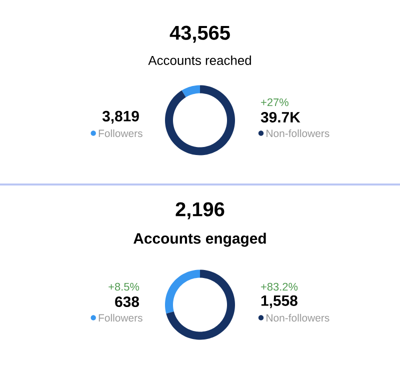  What do you see at coordinates (274, 102) in the screenshot?
I see `text: +27%` at bounding box center [274, 102].